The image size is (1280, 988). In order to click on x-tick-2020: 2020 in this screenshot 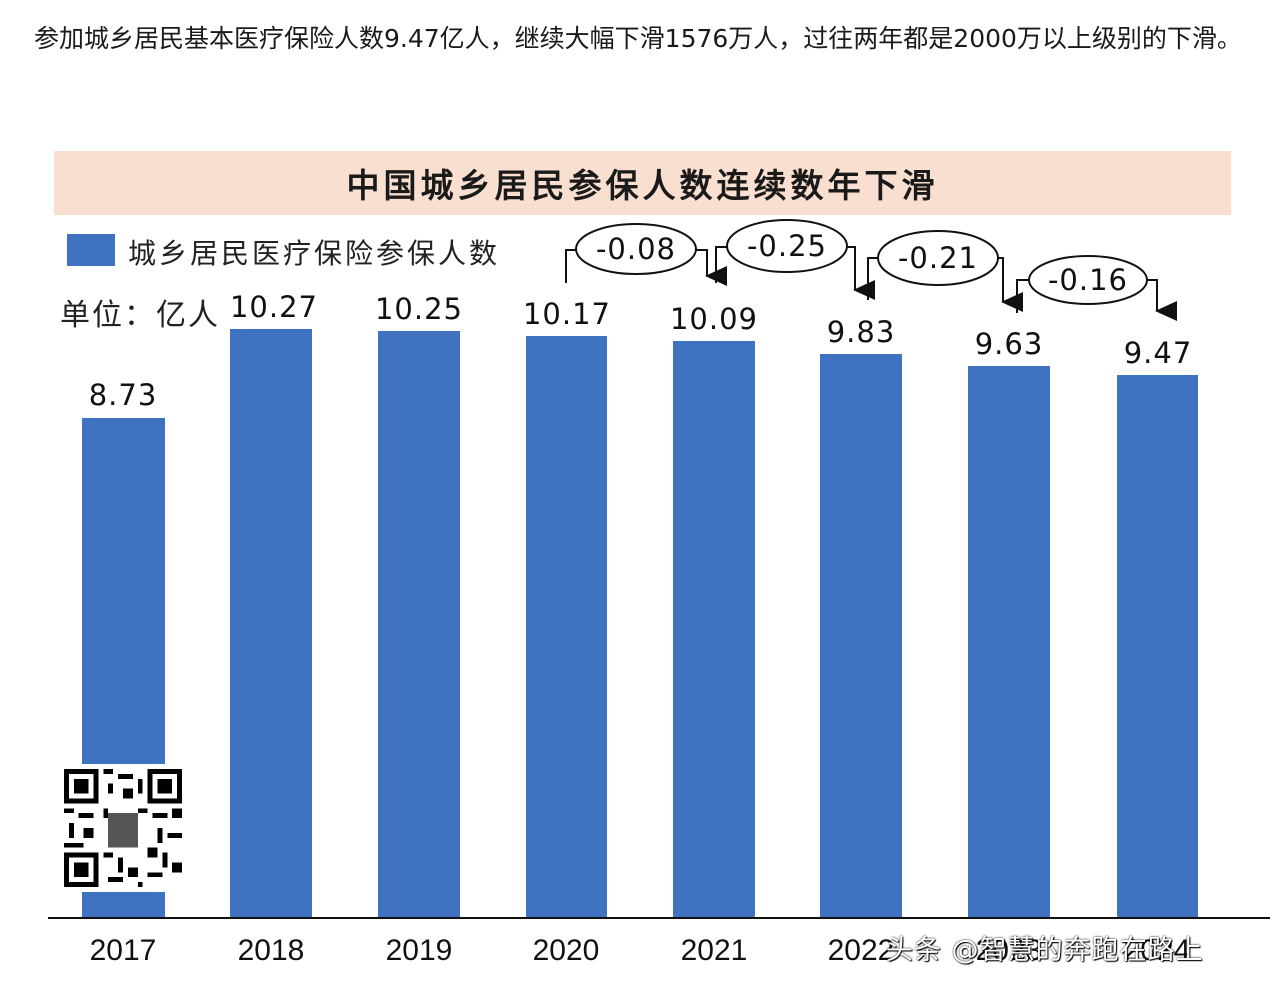, I will do `click(566, 950)`.